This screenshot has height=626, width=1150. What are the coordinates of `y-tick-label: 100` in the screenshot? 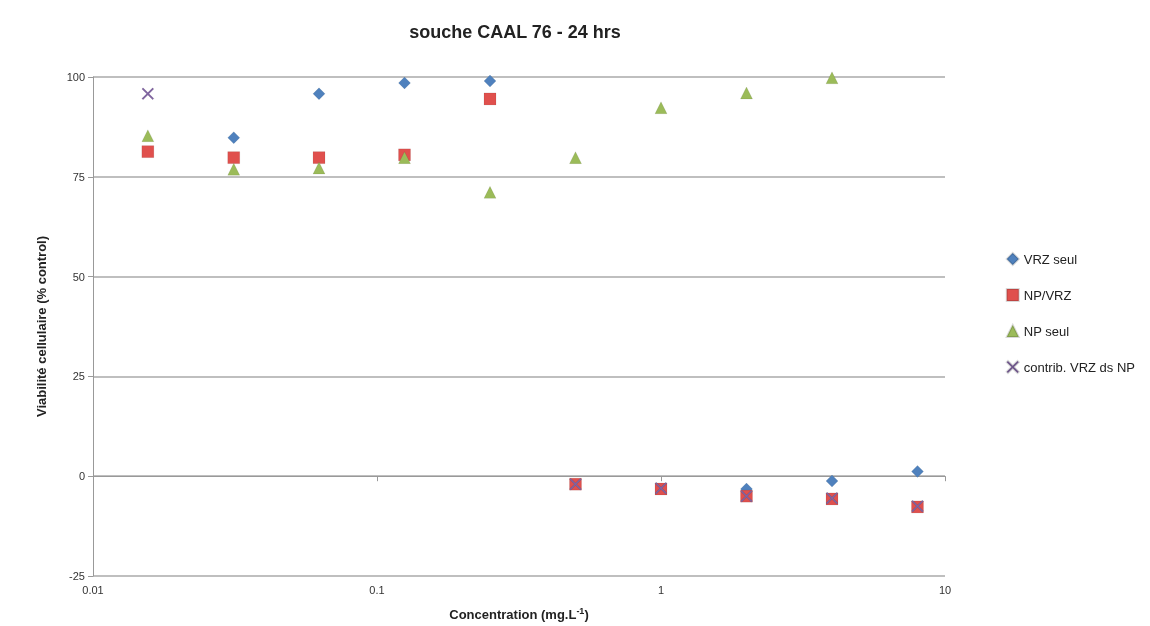 It's located at (75, 77).